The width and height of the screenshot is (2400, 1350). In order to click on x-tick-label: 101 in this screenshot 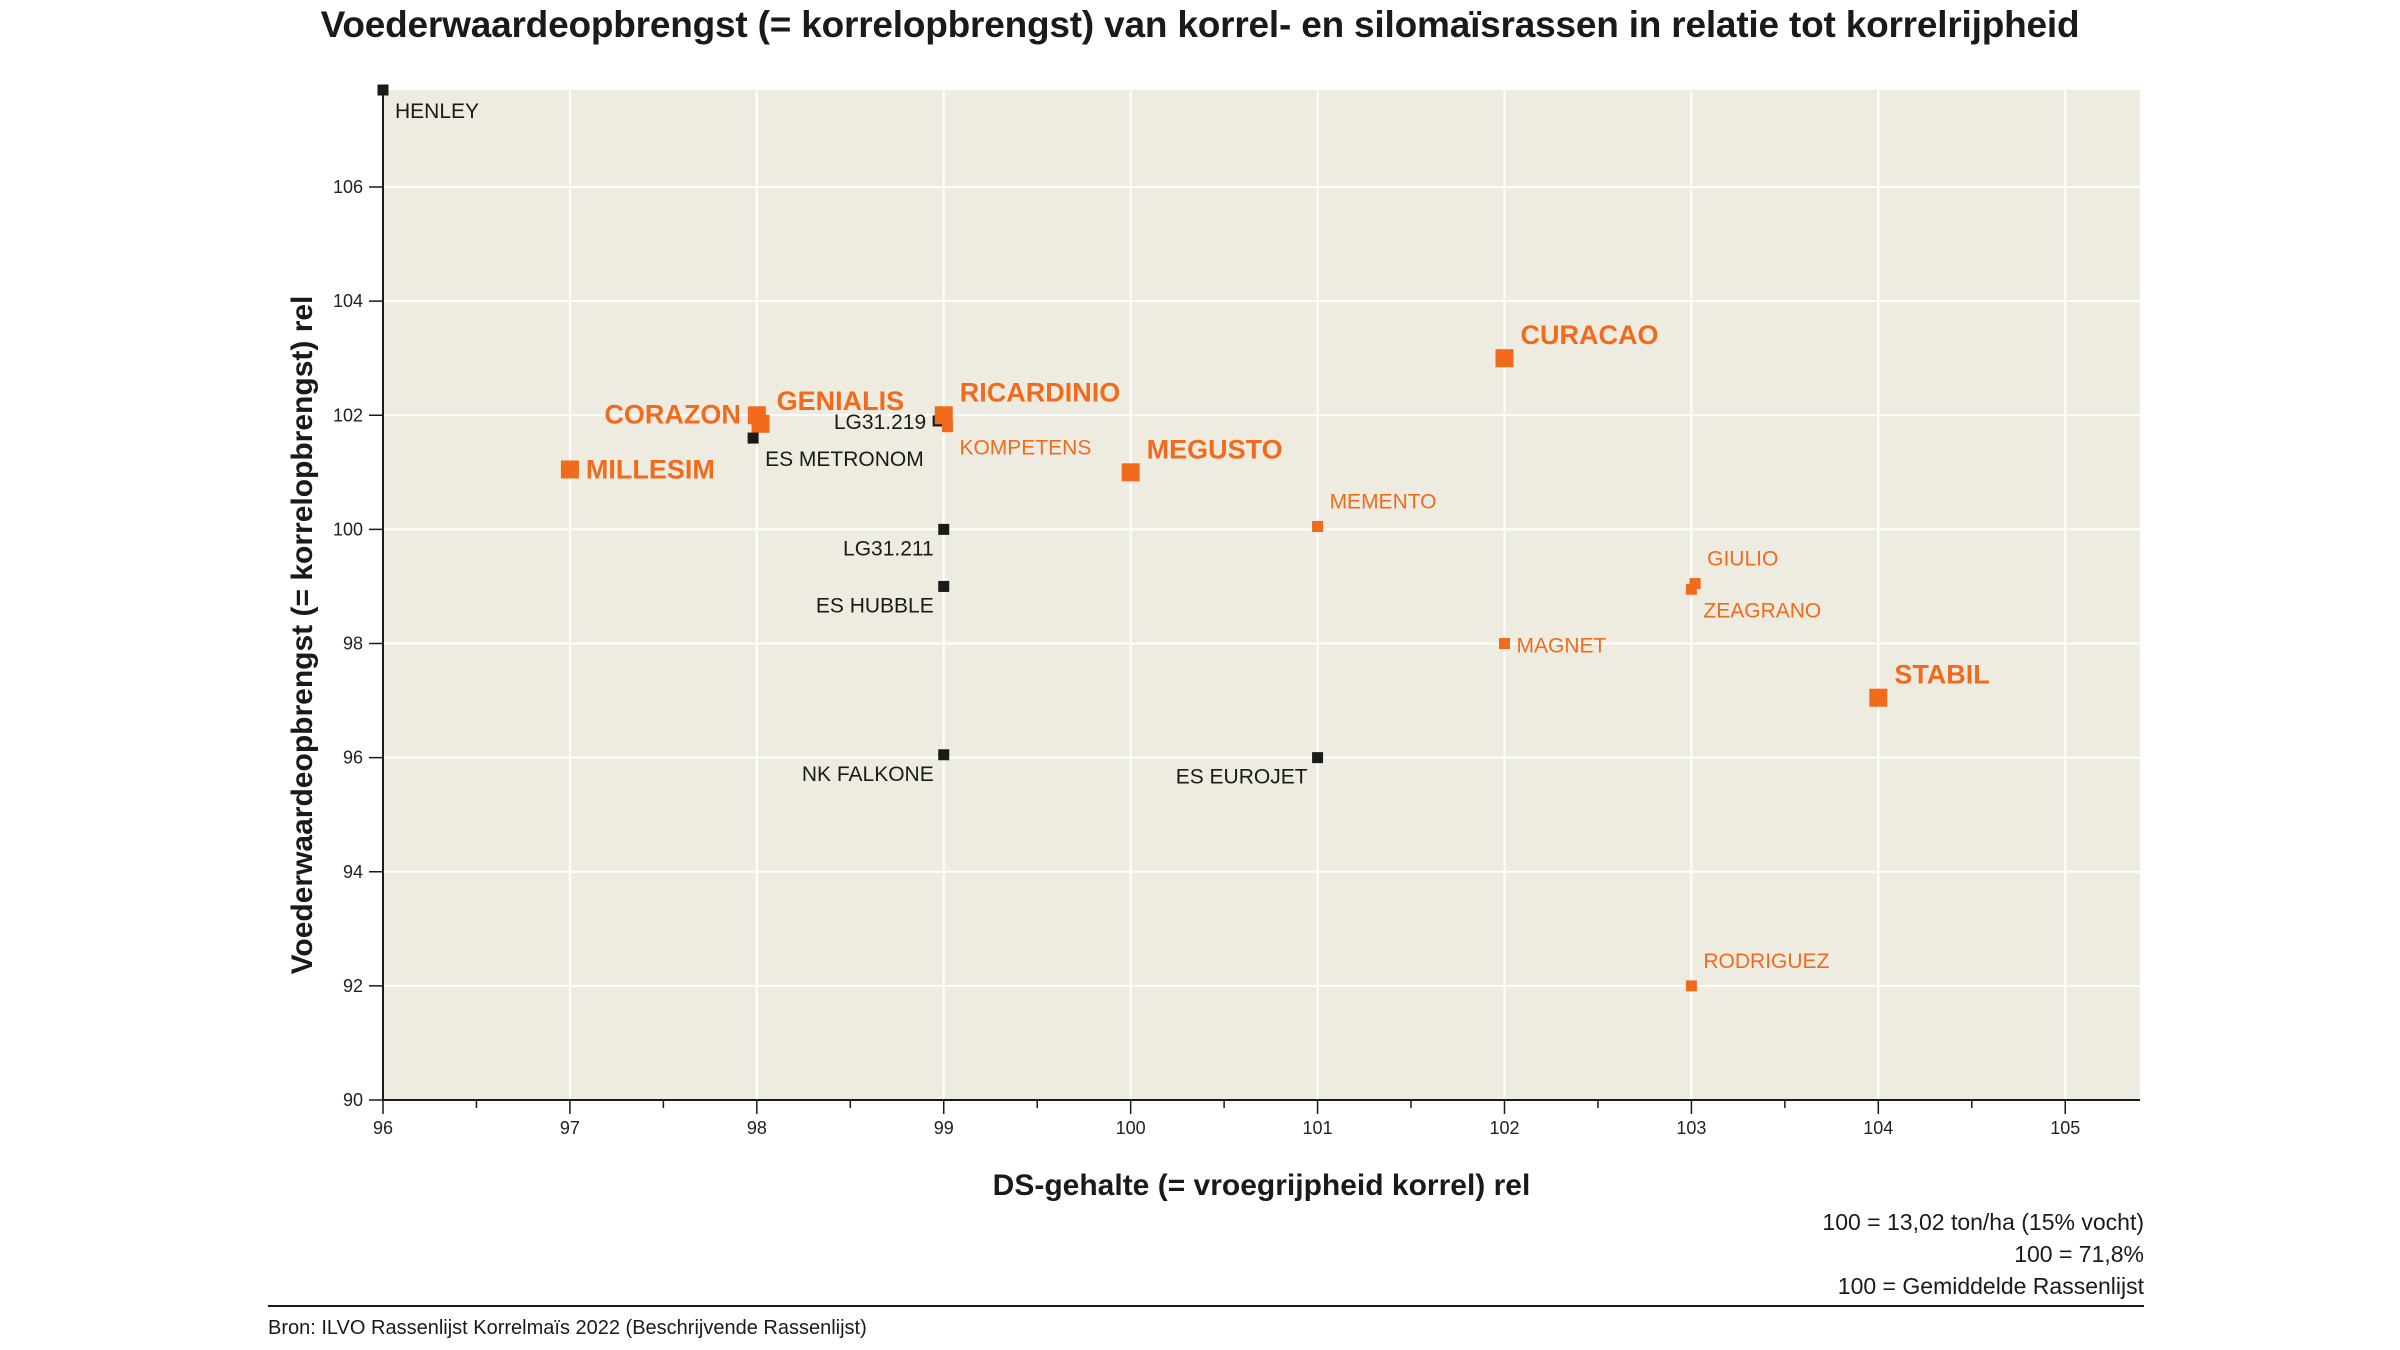, I will do `click(1318, 1128)`.